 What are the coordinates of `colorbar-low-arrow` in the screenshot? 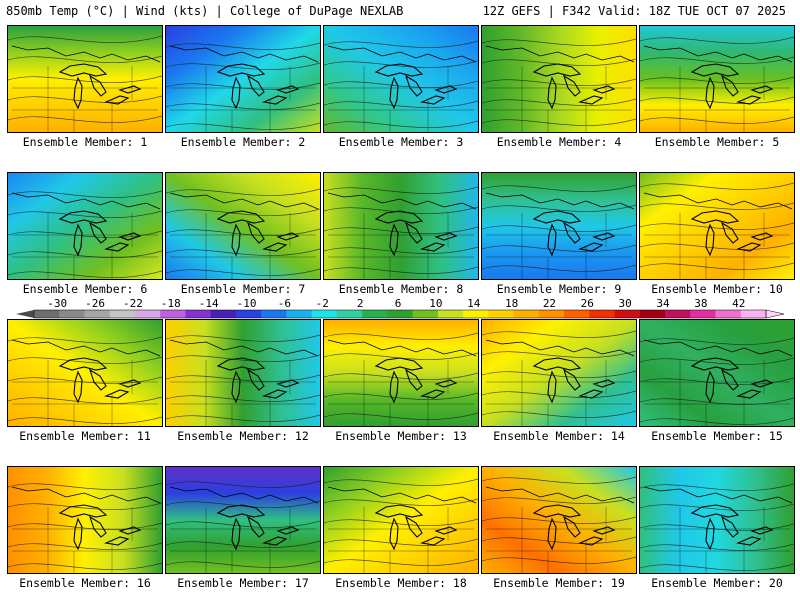 It's located at (25, 314).